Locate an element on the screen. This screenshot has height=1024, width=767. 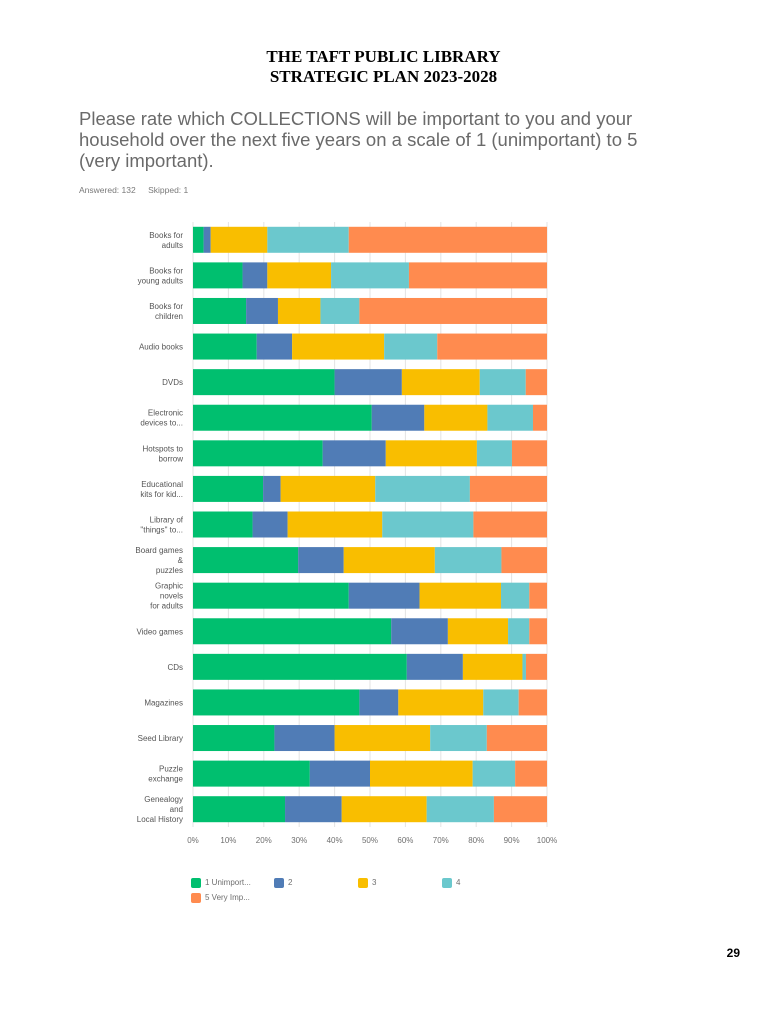
category-label: Genealogy is located at coordinates (163, 799).